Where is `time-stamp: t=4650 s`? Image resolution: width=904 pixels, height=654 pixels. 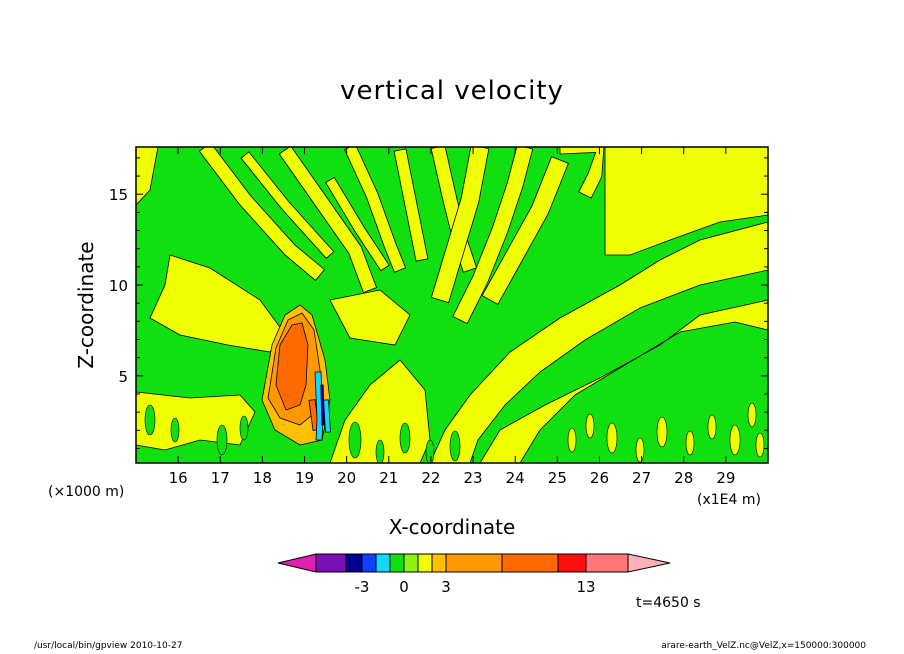
time-stamp: t=4650 s is located at coordinates (668, 603).